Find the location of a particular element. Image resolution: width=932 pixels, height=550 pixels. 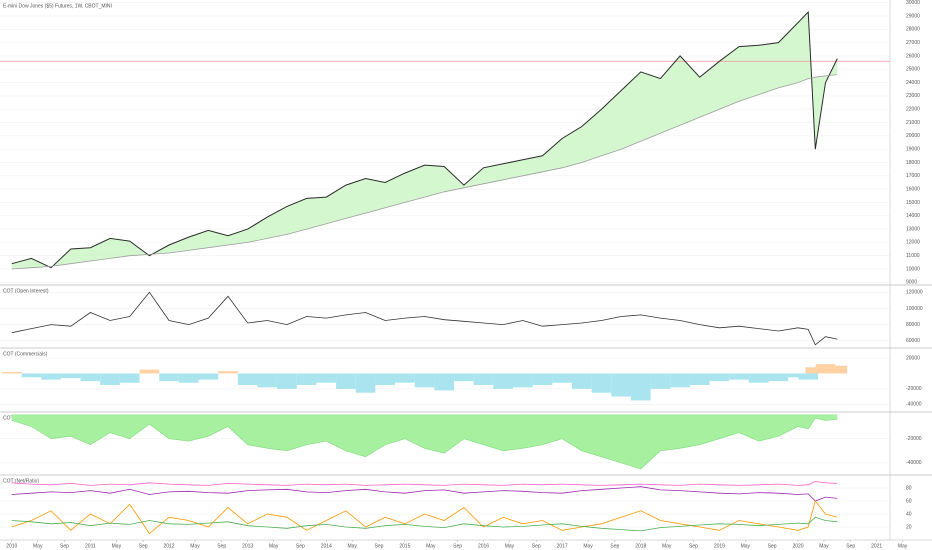

x-tick-label: 2021 is located at coordinates (876, 546).